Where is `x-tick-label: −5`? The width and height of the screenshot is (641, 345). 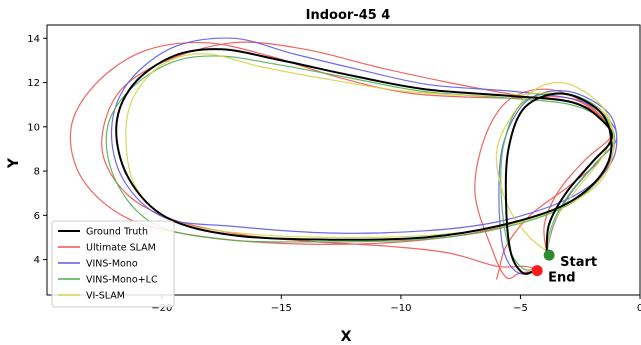 x-tick-label: −5 is located at coordinates (520, 308).